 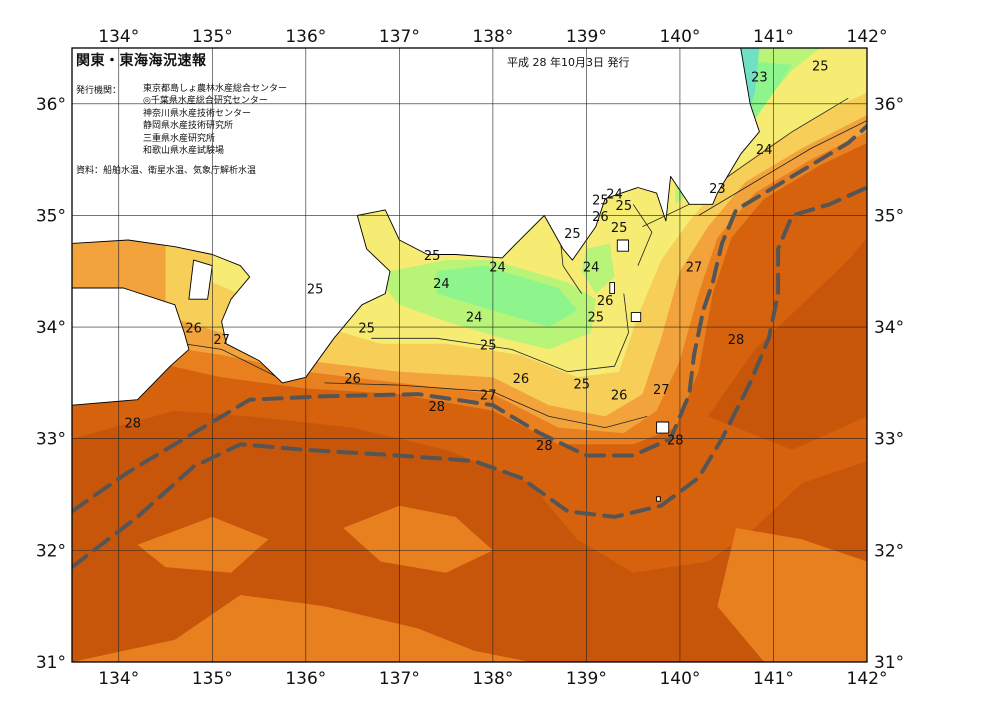 I want to click on longitude-tick-label-top: 138°, so click(x=492, y=37).